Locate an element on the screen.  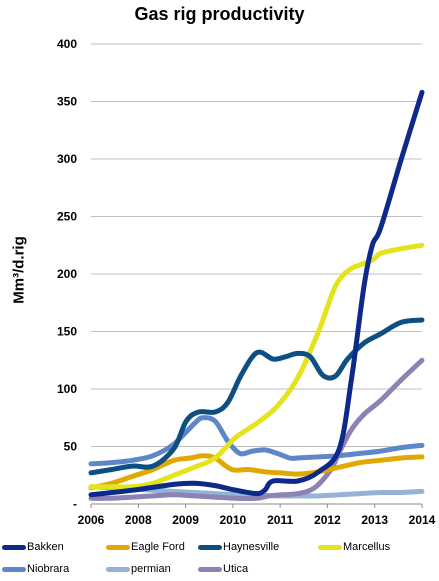
x-tick-label: 2013 is located at coordinates (374, 520).